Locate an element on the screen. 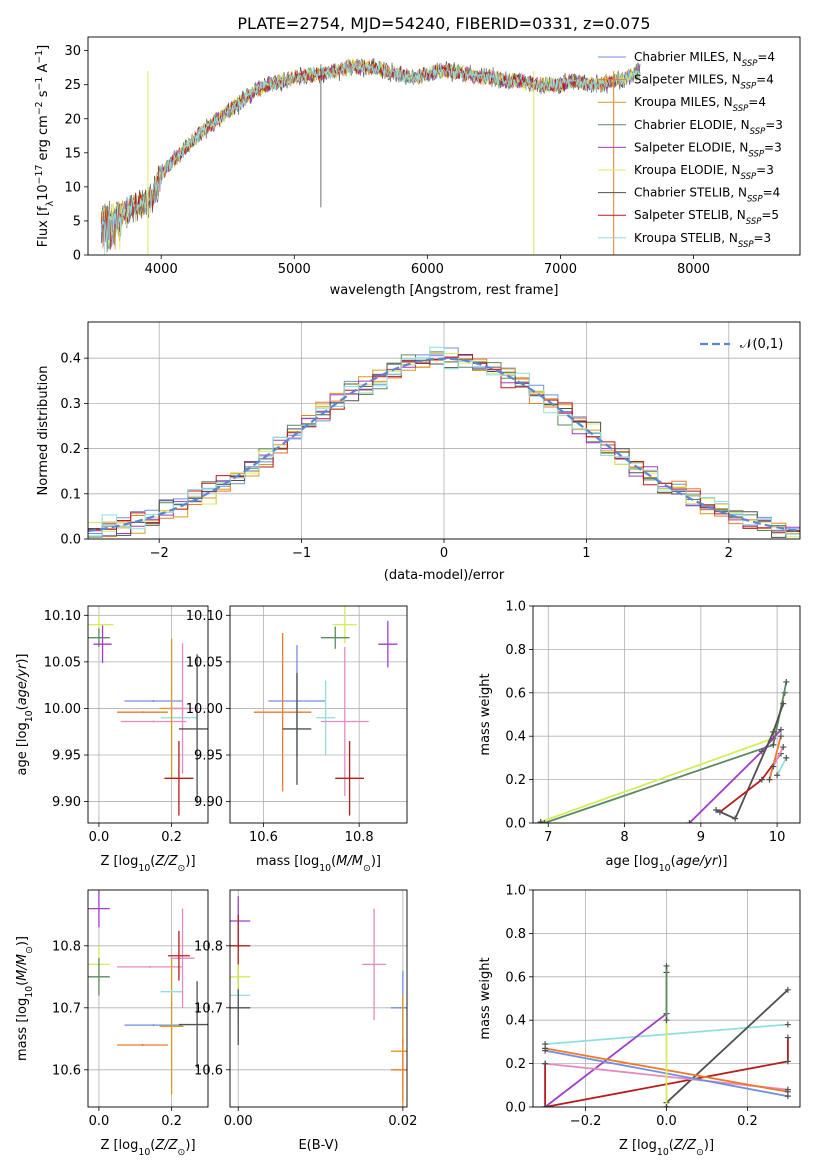 This screenshot has width=819, height=1170. y-tick-label: 25 is located at coordinates (72, 85).